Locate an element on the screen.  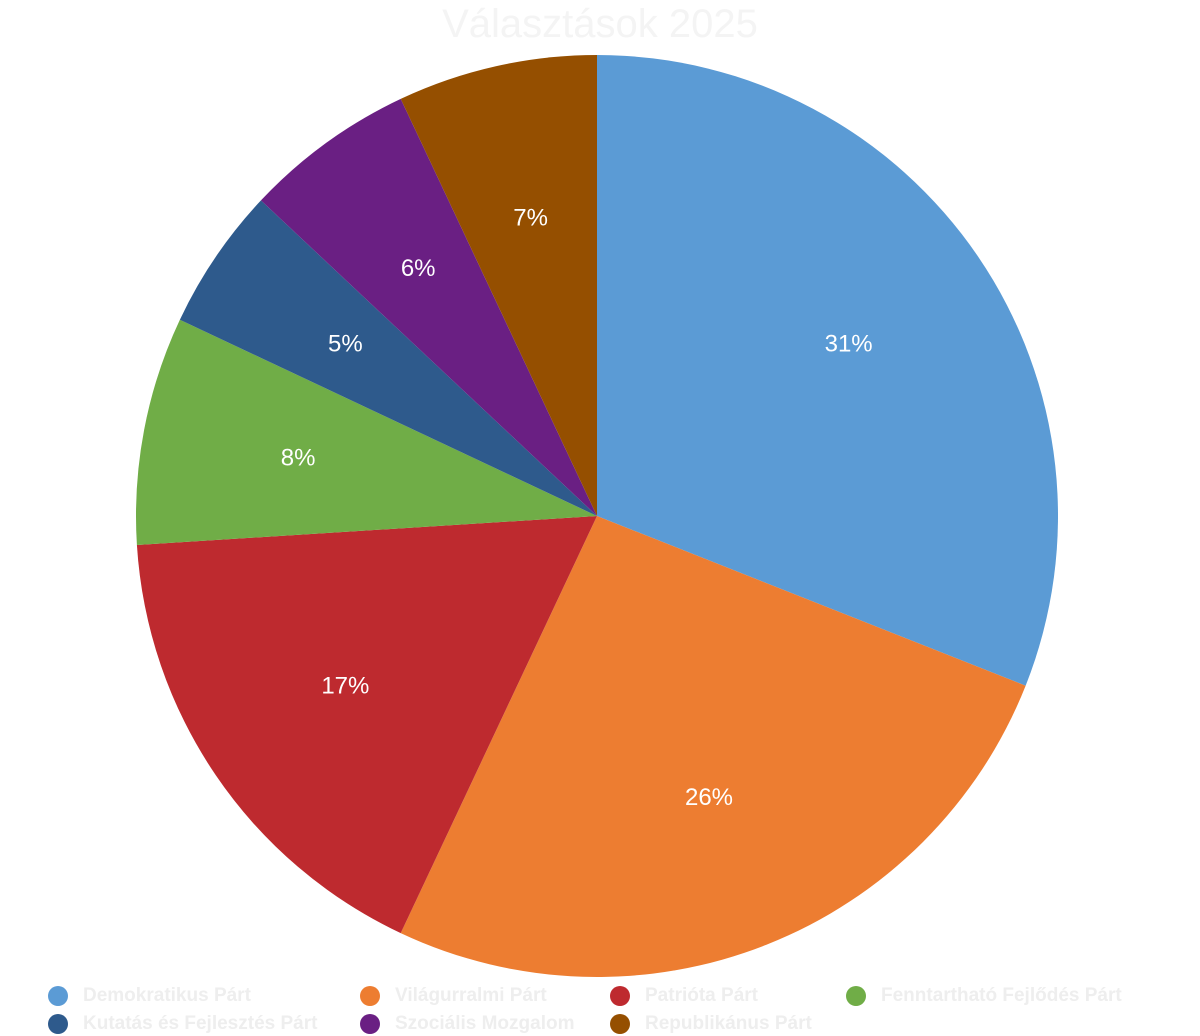
legend-item: Fenntartható Fejlődés Párt is located at coordinates (1016, 996).